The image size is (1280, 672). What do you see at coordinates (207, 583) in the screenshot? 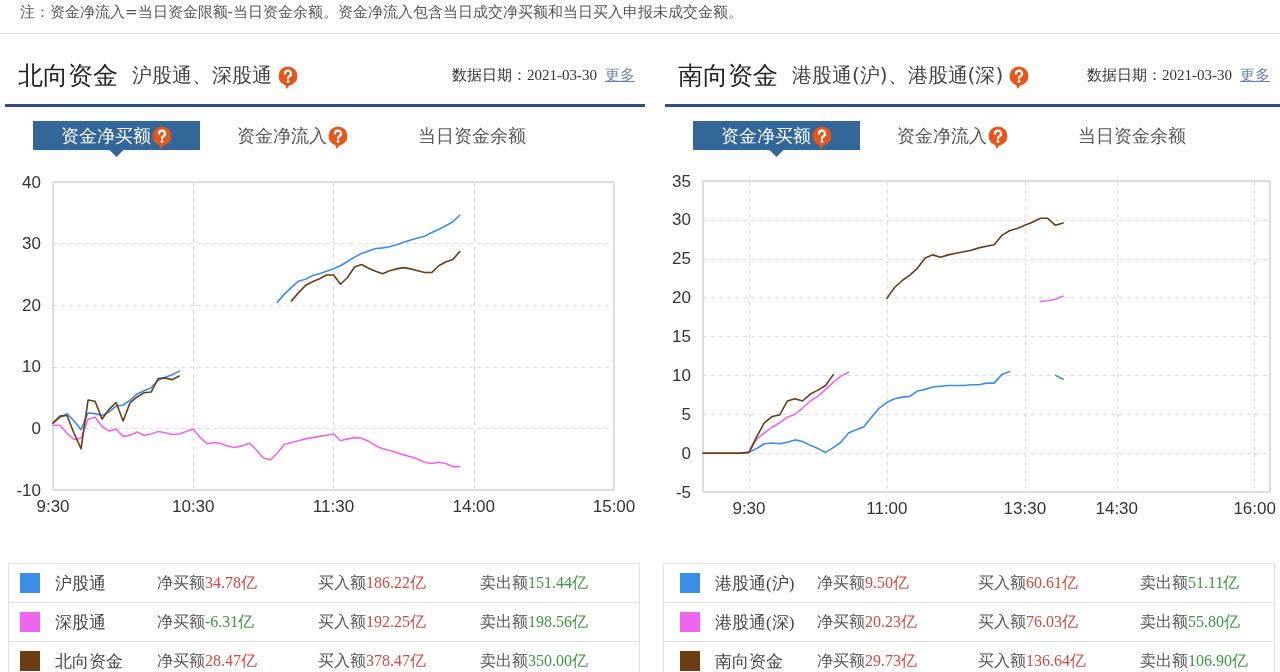
I see `text: 净买额34.78亿` at bounding box center [207, 583].